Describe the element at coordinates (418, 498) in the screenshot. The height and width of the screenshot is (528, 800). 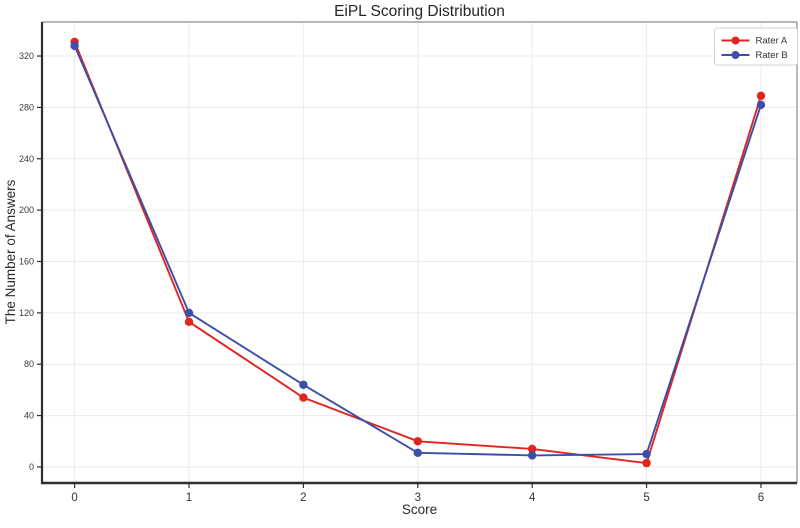
I see `x-tick-label: 3` at that location.